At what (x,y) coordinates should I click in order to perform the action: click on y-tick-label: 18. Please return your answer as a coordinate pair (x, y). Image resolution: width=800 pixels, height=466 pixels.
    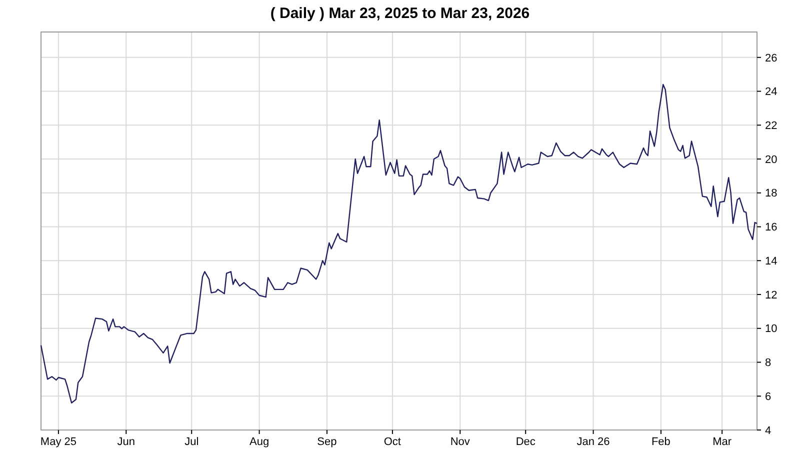
    Looking at the image, I should click on (771, 194).